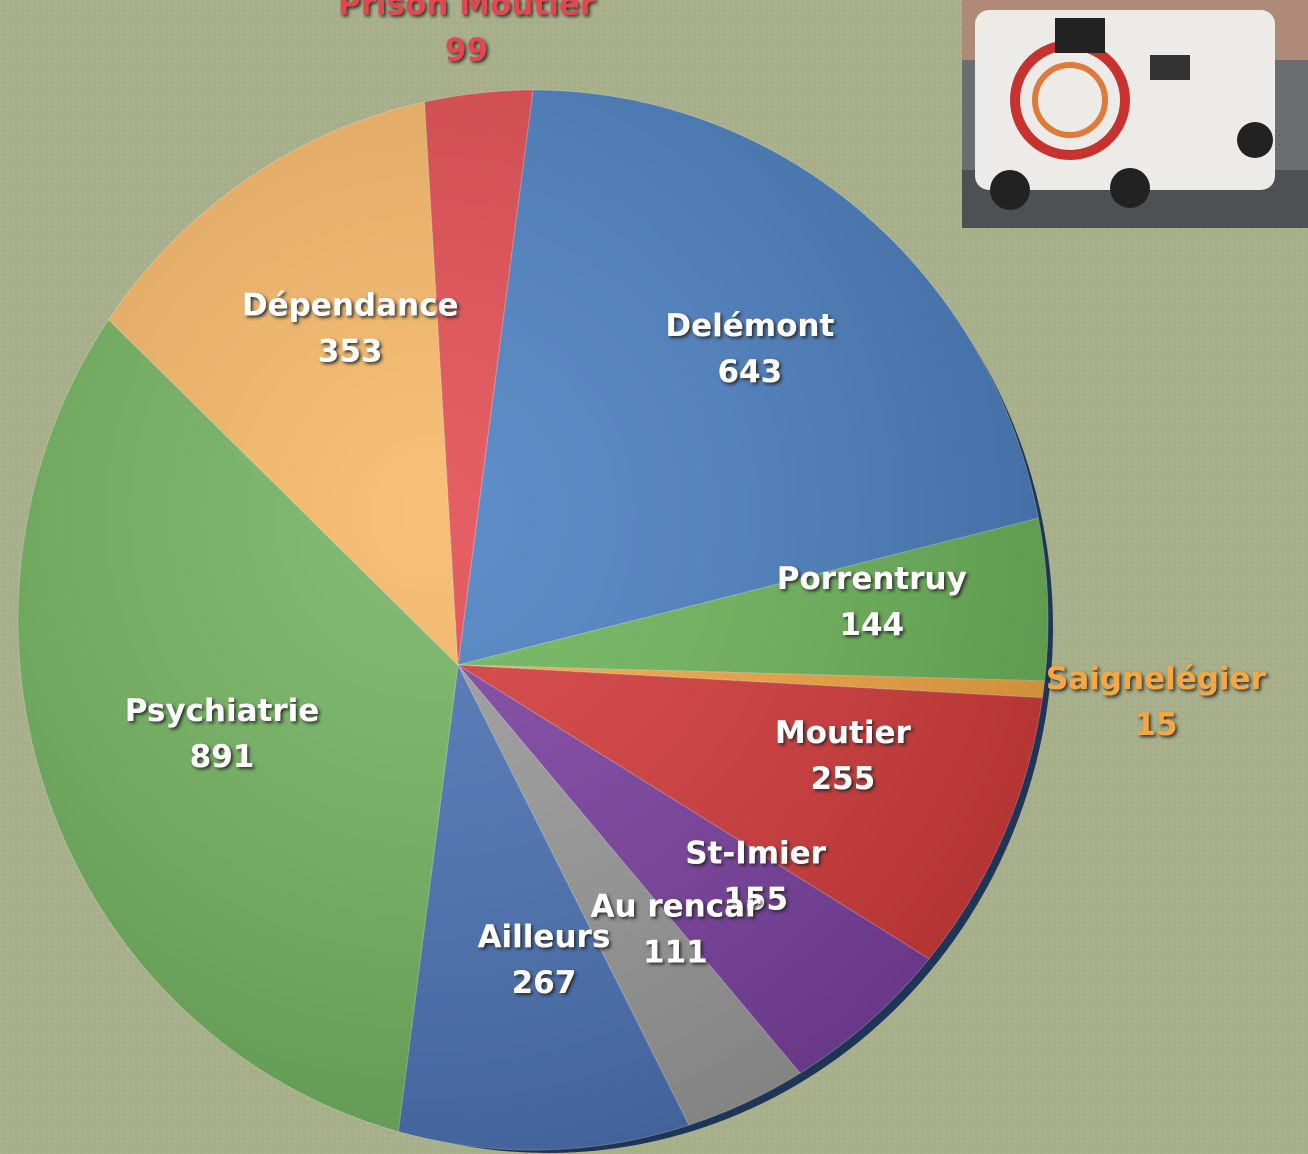 This screenshot has width=1308, height=1154. What do you see at coordinates (675, 906) in the screenshot?
I see `slice-label: Au rencar` at bounding box center [675, 906].